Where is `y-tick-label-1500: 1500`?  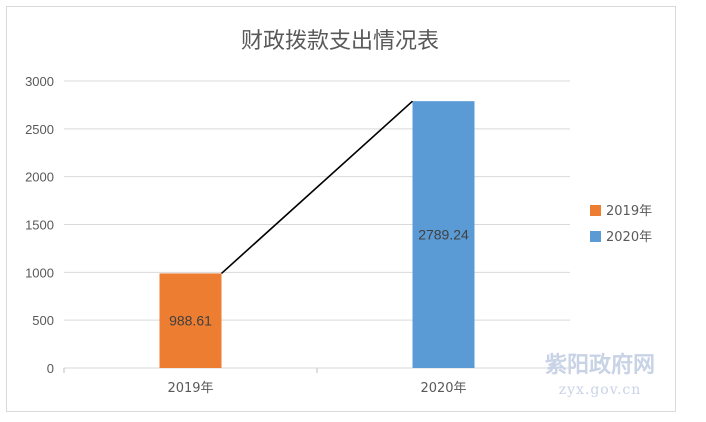
y-tick-label-1500: 1500 is located at coordinates (39, 225).